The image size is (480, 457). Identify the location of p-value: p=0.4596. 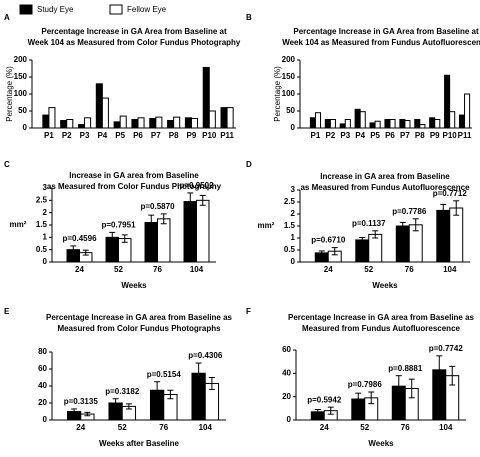
(79, 238).